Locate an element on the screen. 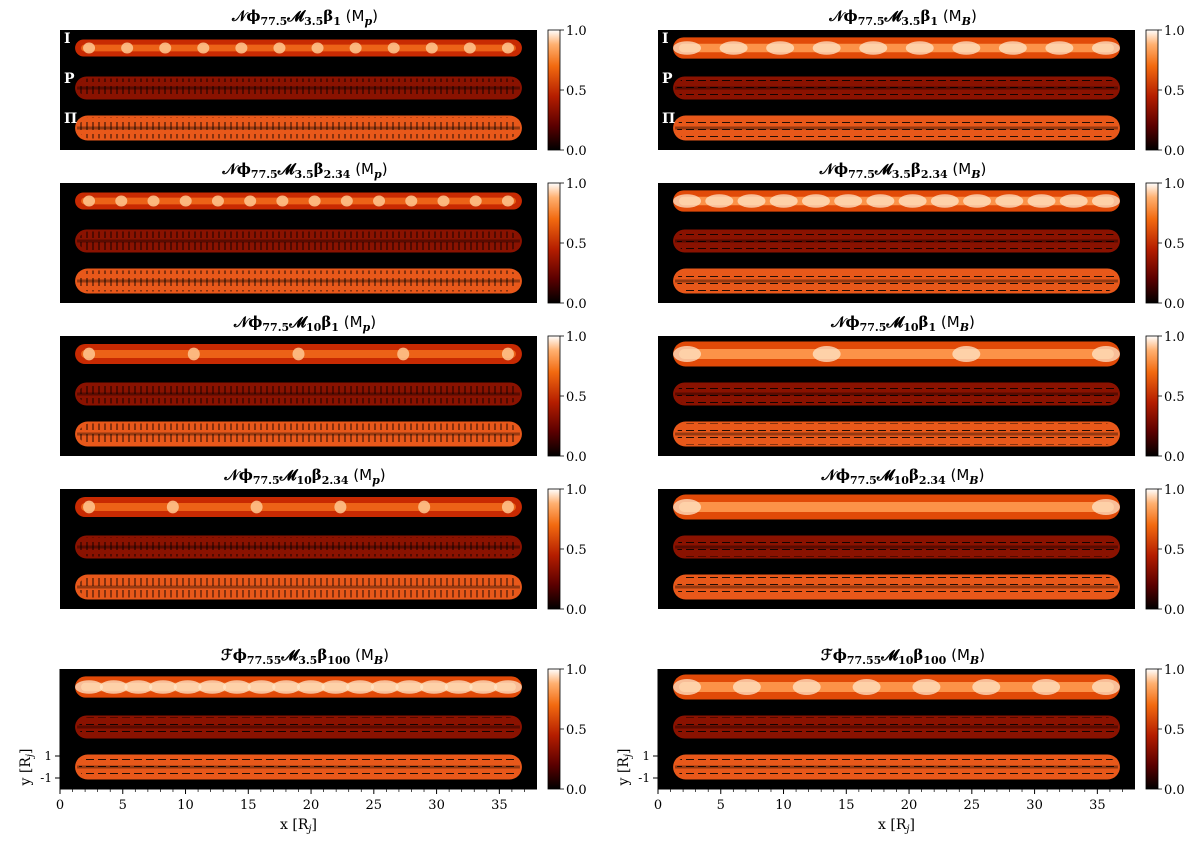 This screenshot has height=849, width=1200. x-tick-label: 5 is located at coordinates (721, 805).